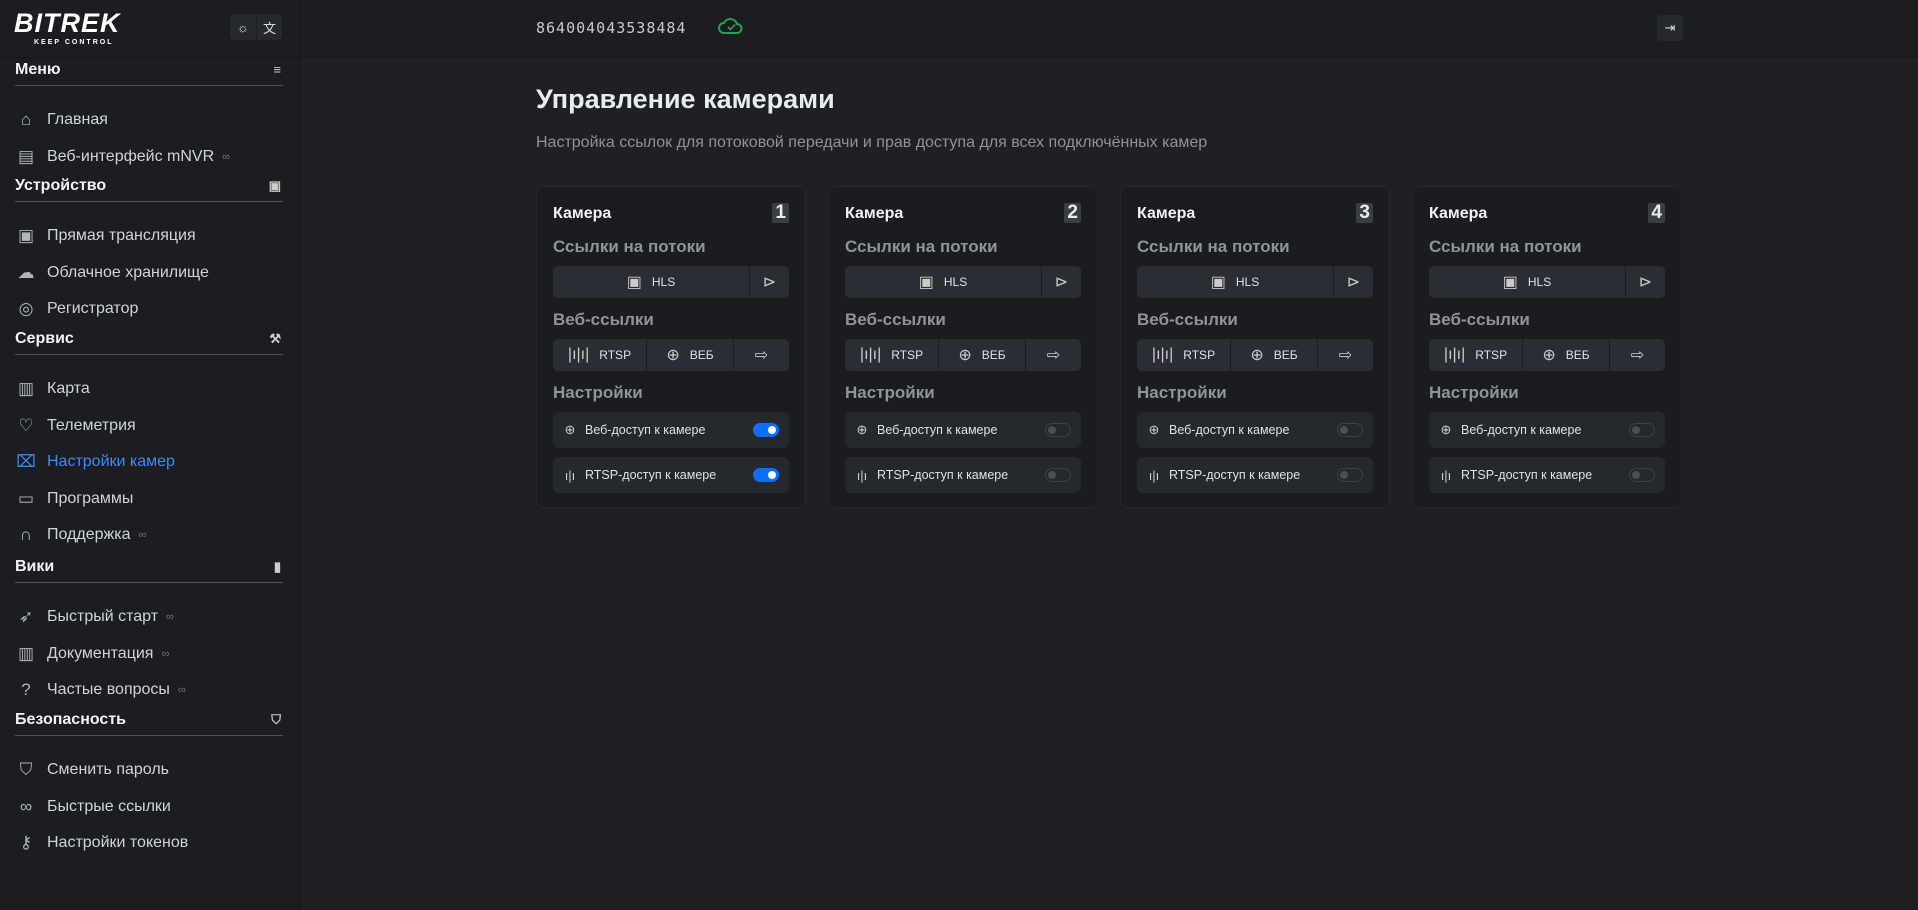  I want to click on sidebar-item: ▥ Документация ∞, so click(92, 654).